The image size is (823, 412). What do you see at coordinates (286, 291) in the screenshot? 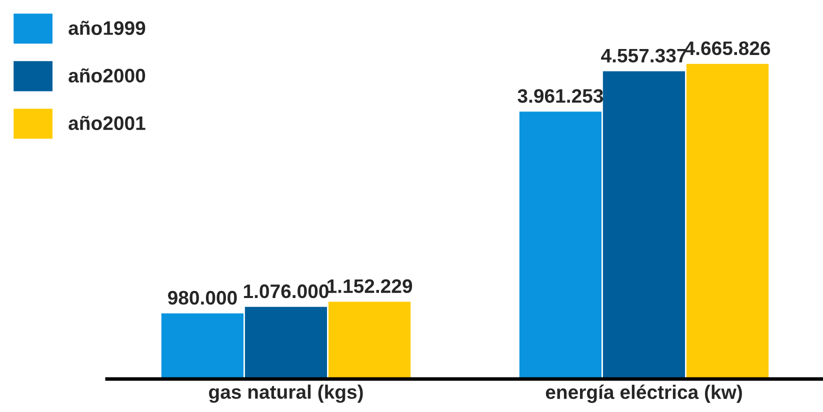
I see `data-label: 1.076.000` at bounding box center [286, 291].